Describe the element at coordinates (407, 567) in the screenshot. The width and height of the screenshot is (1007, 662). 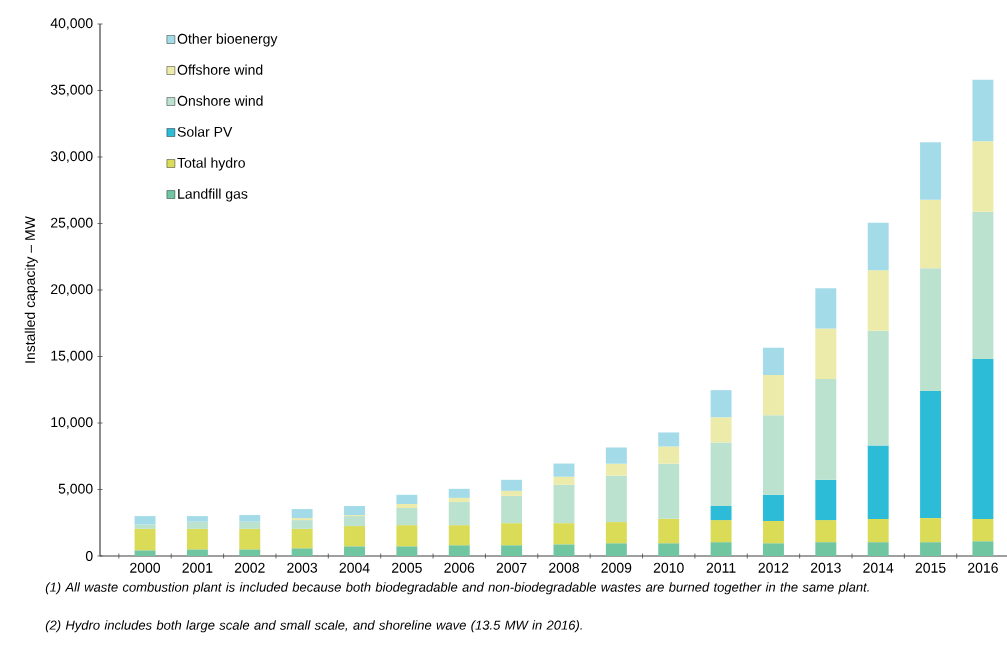
I see `x-tick-label: 2005` at that location.